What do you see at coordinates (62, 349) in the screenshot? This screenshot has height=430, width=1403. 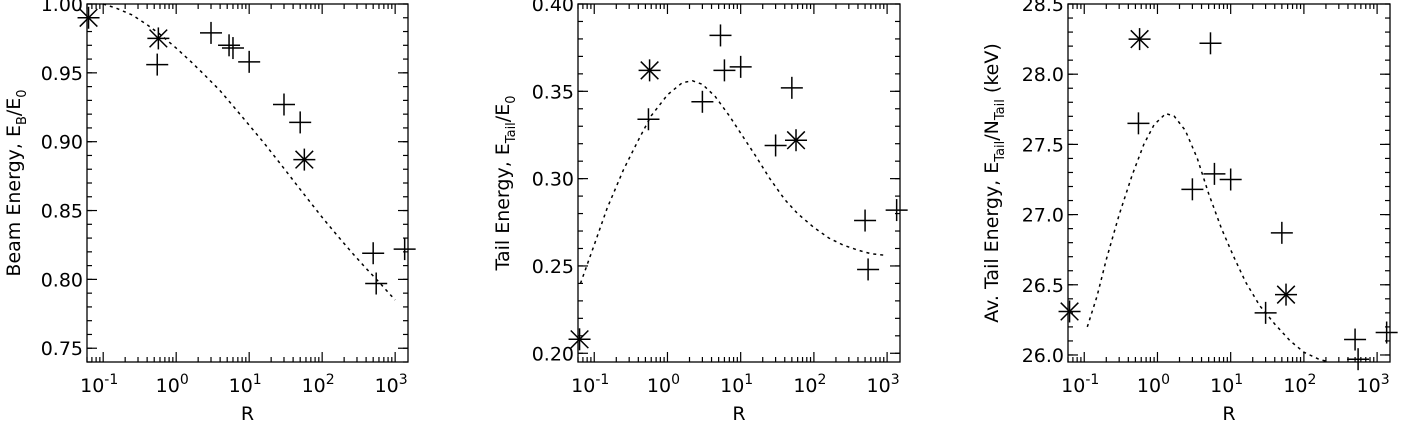 I see `y-tick-label: 0.75` at bounding box center [62, 349].